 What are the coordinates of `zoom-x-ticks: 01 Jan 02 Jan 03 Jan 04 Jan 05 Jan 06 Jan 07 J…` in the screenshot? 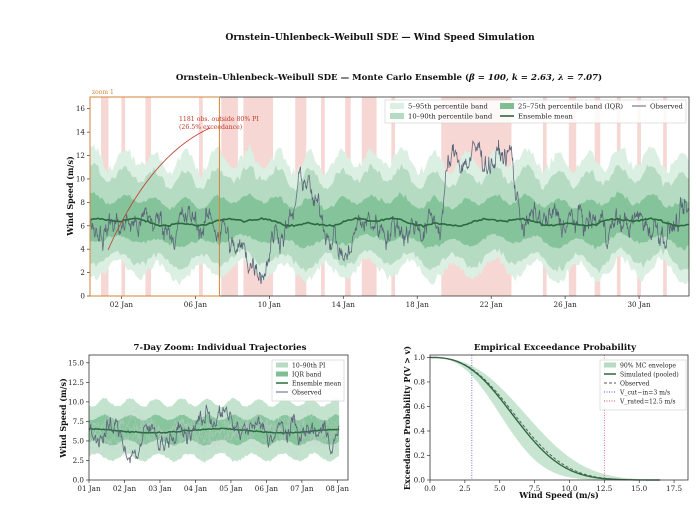 It's located at (213, 486).